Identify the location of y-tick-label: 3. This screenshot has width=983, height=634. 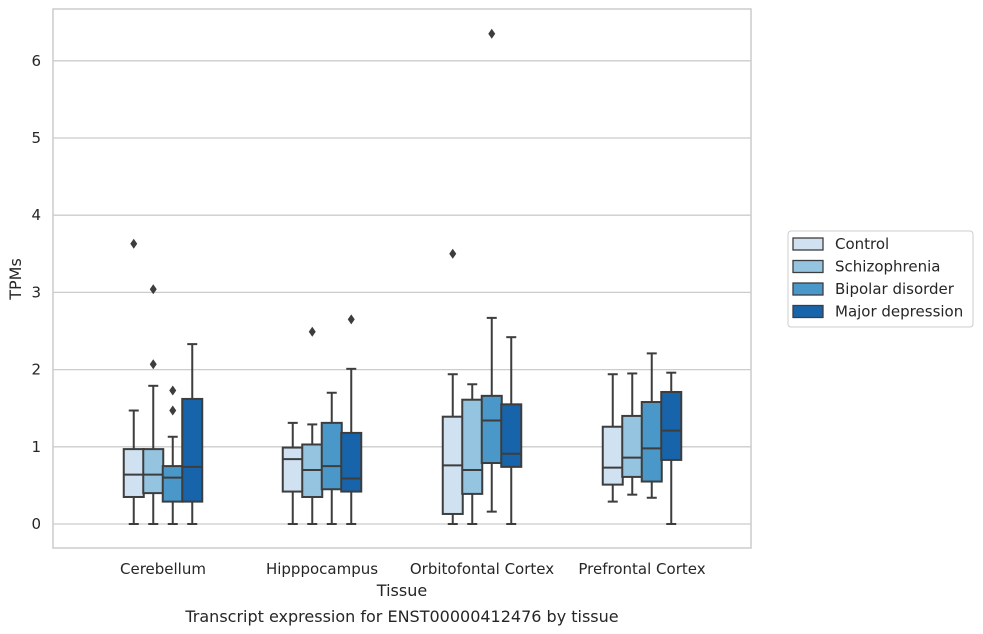
(36, 292).